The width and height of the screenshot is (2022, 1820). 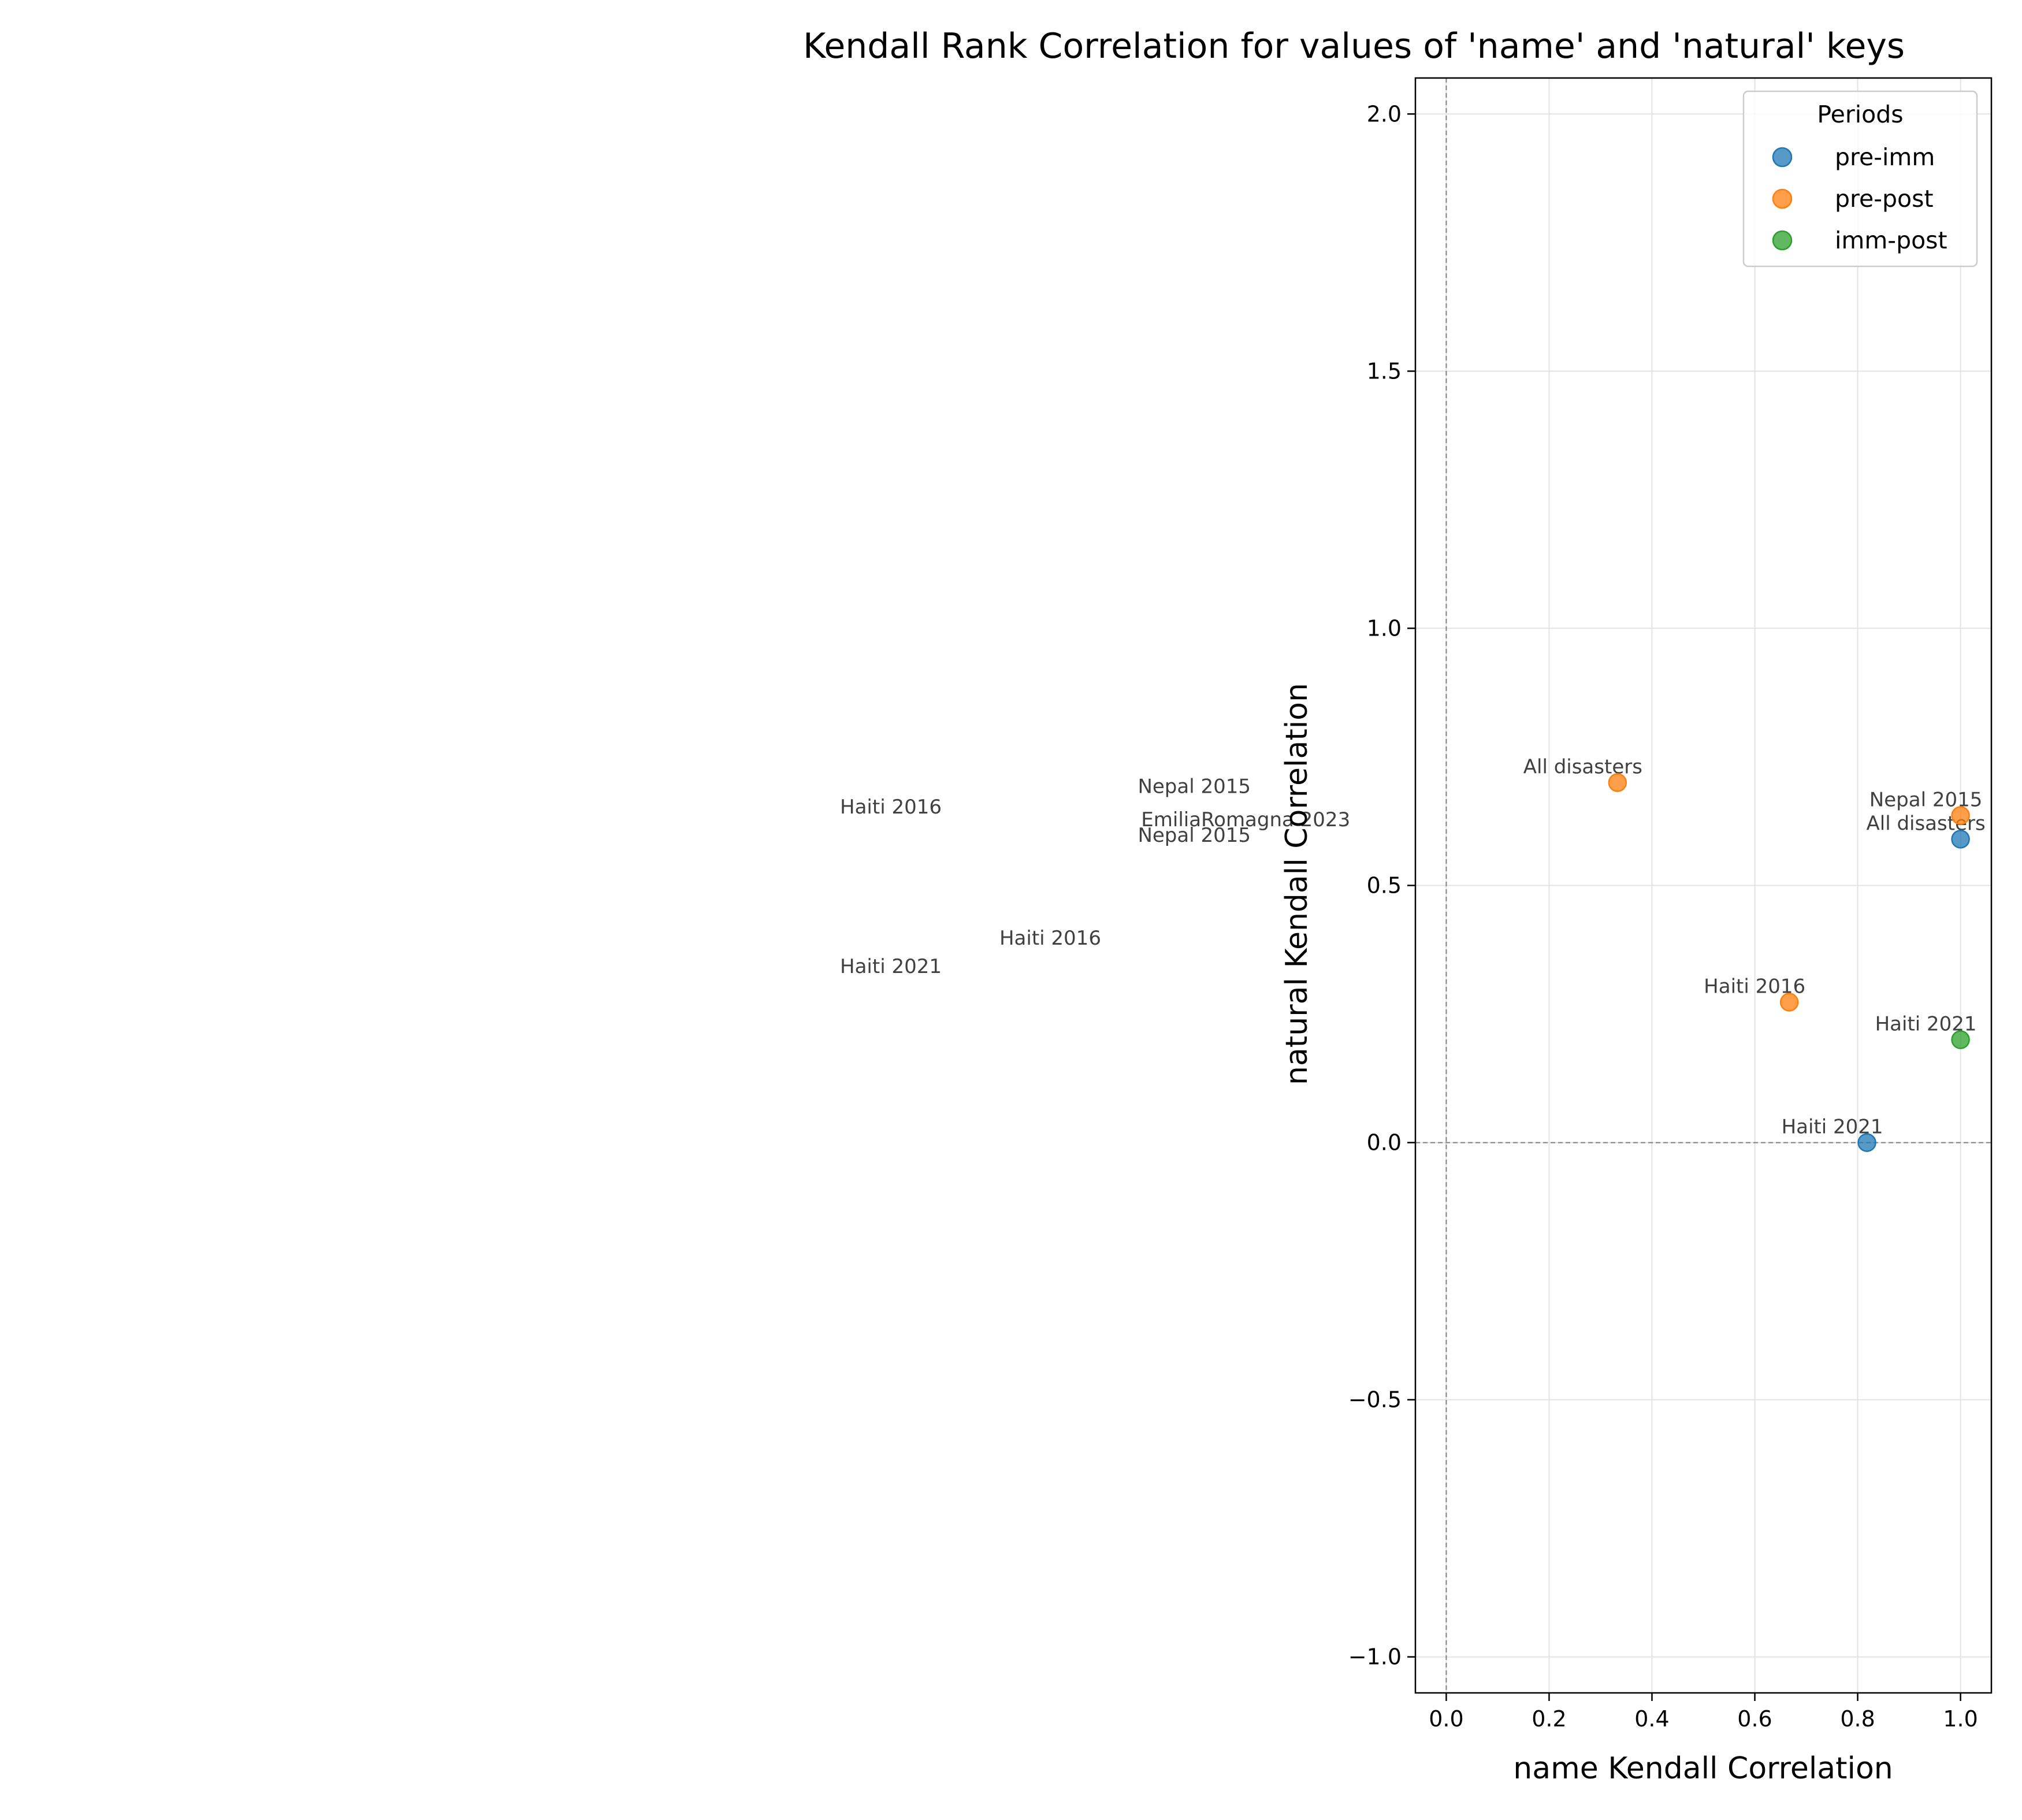 I want to click on data-point-imm-post, so click(x=1961, y=1039).